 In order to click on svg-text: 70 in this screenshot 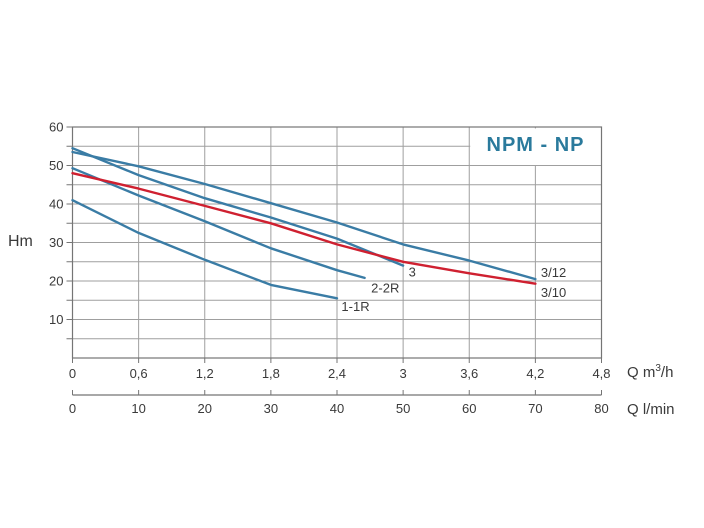, I will do `click(535, 408)`.